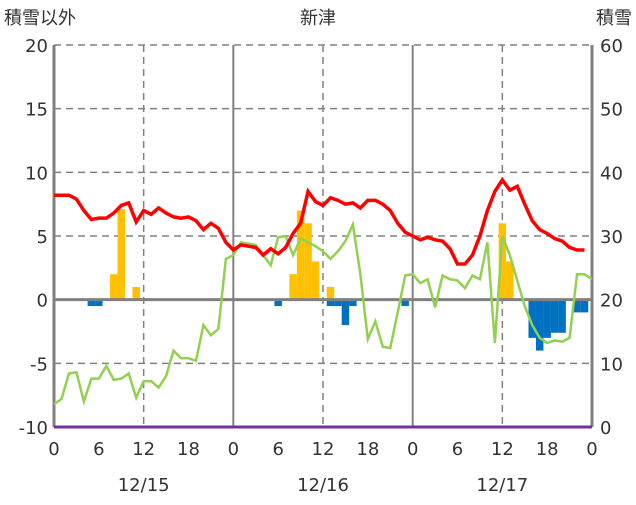 The width and height of the screenshot is (636, 505). What do you see at coordinates (611, 301) in the screenshot?
I see `right-tick-label: 20` at bounding box center [611, 301].